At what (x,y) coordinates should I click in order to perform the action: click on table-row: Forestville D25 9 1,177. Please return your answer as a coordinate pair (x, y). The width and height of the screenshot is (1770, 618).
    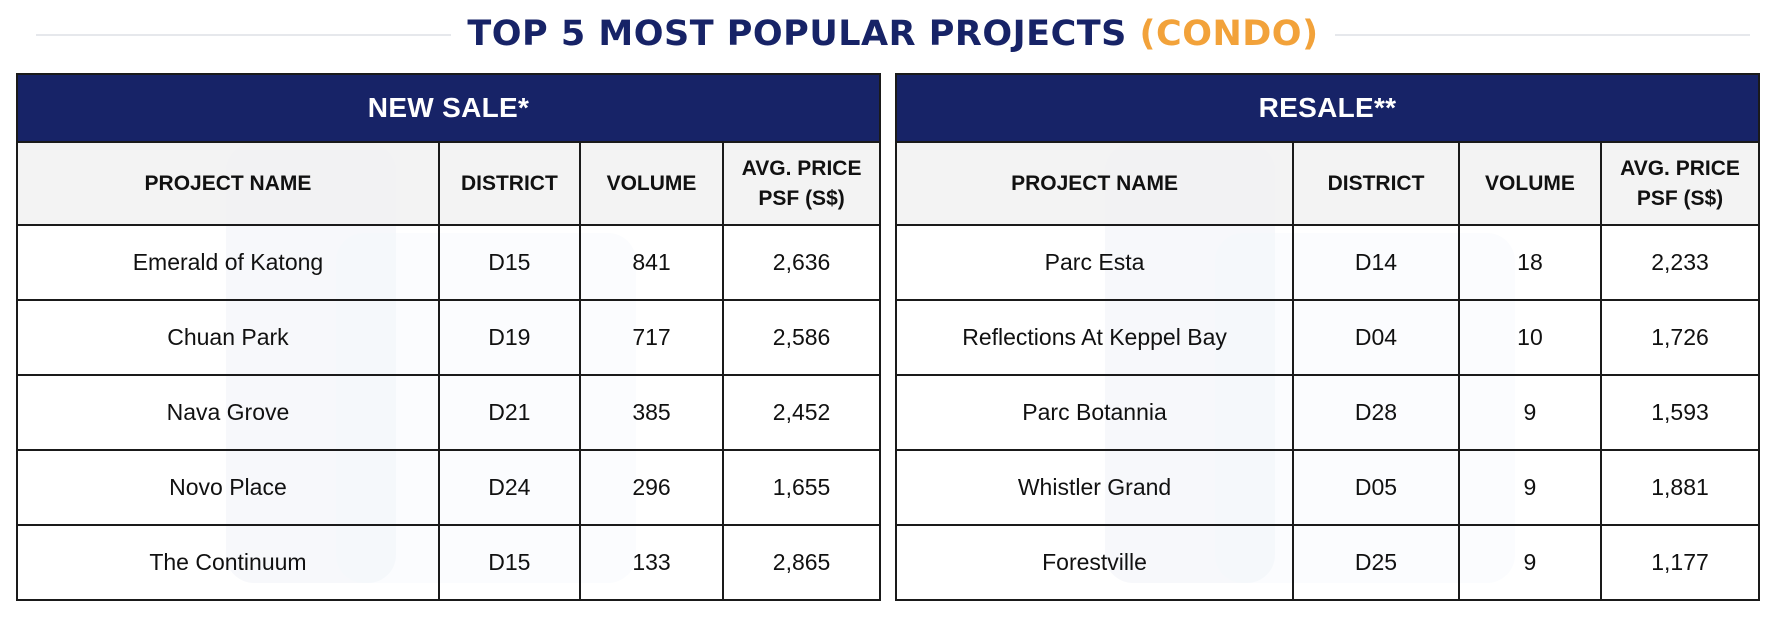
    Looking at the image, I should click on (1327, 562).